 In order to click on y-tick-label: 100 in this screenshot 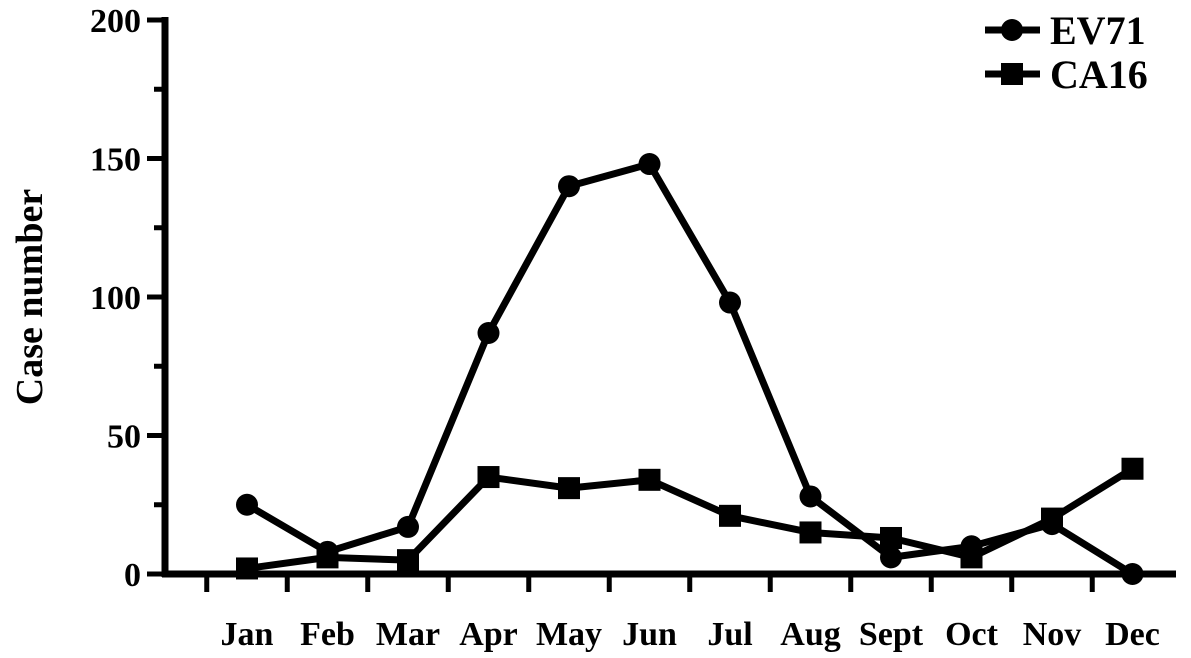, I will do `click(115, 298)`.